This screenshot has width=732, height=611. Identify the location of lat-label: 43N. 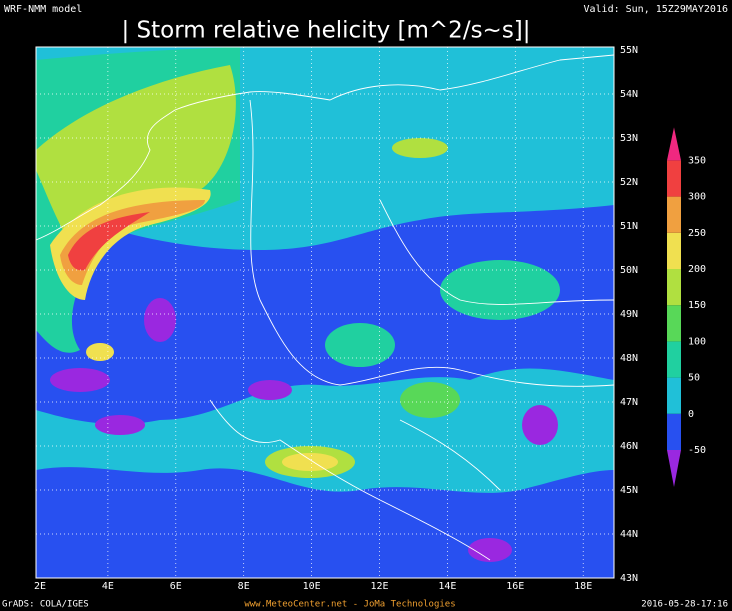
(629, 578).